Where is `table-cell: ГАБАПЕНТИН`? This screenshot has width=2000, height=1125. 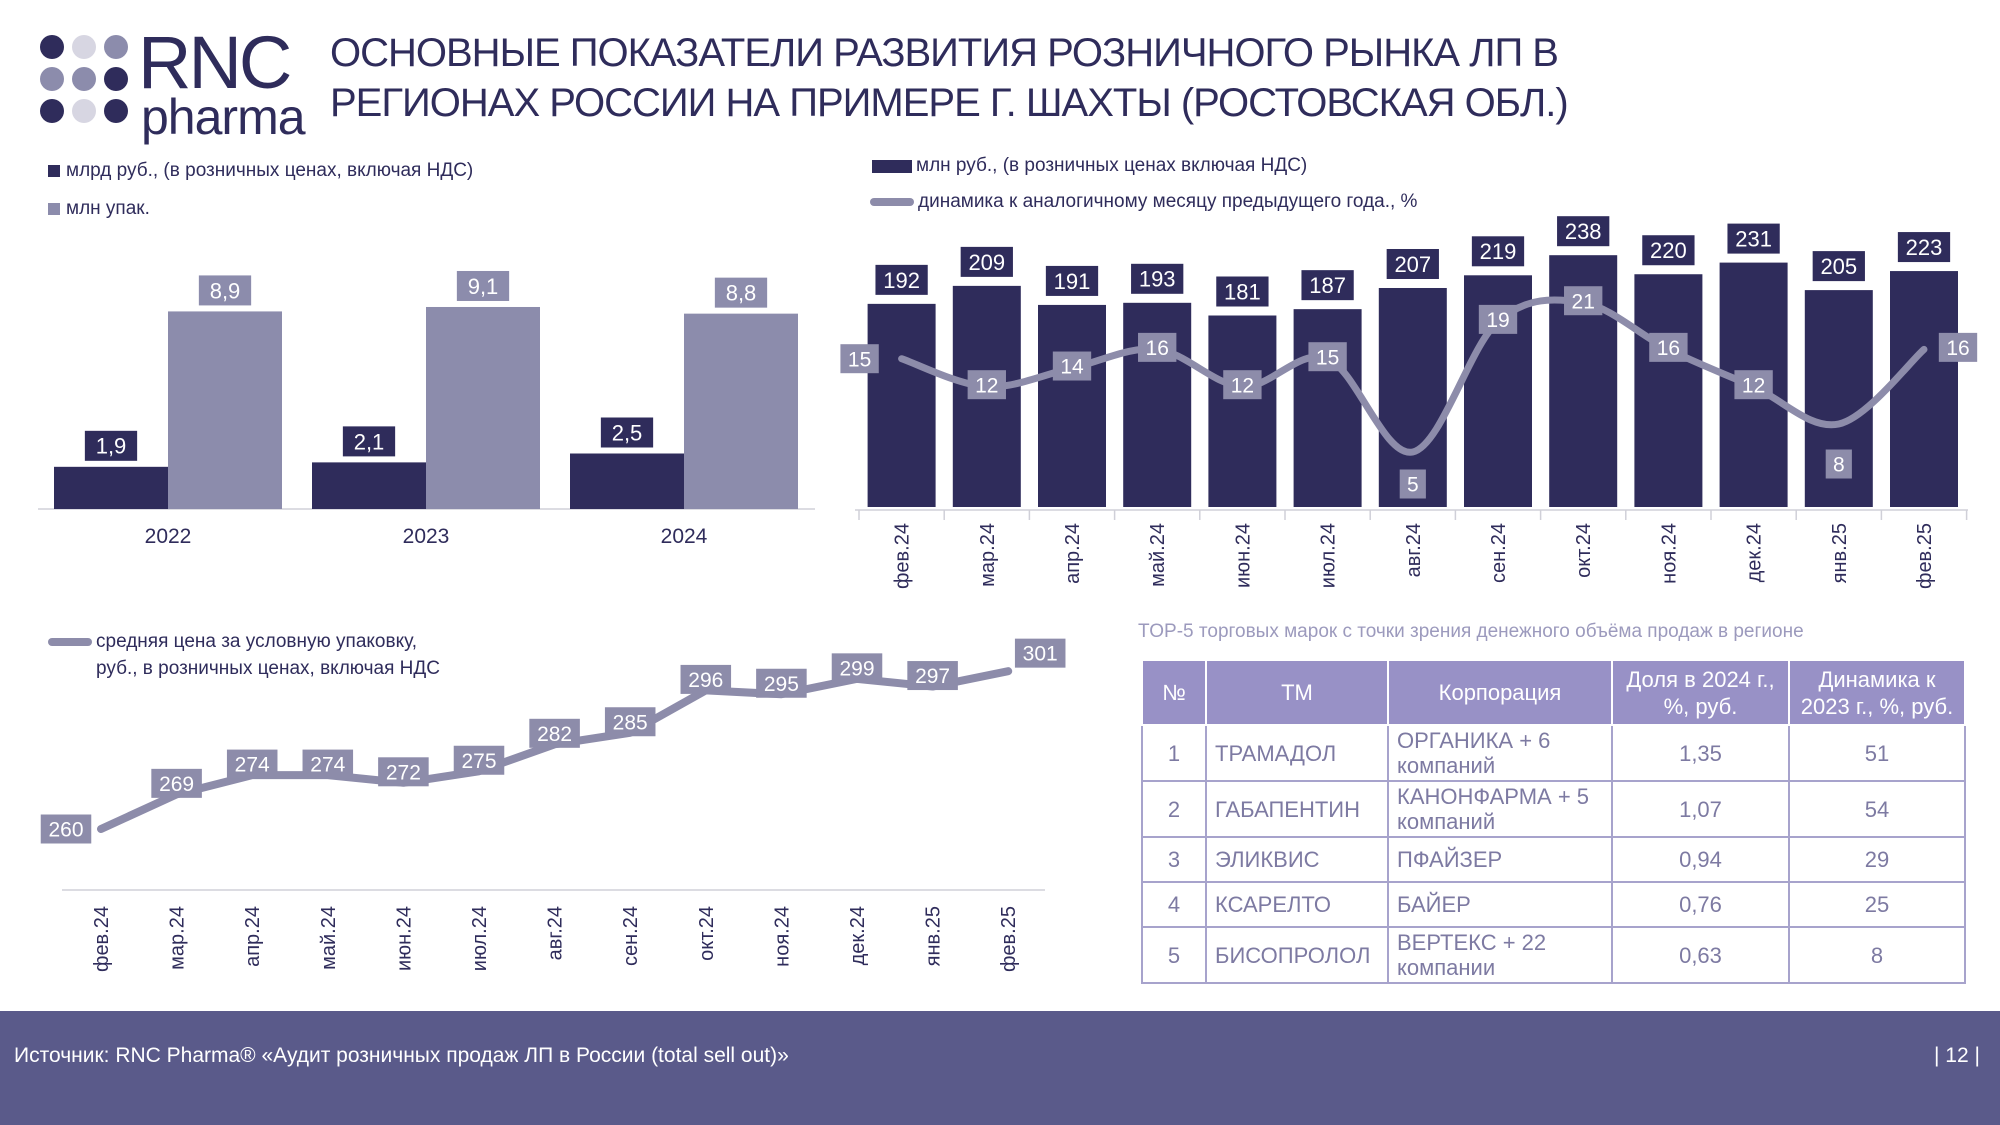 table-cell: ГАБАПЕНТИН is located at coordinates (1297, 809).